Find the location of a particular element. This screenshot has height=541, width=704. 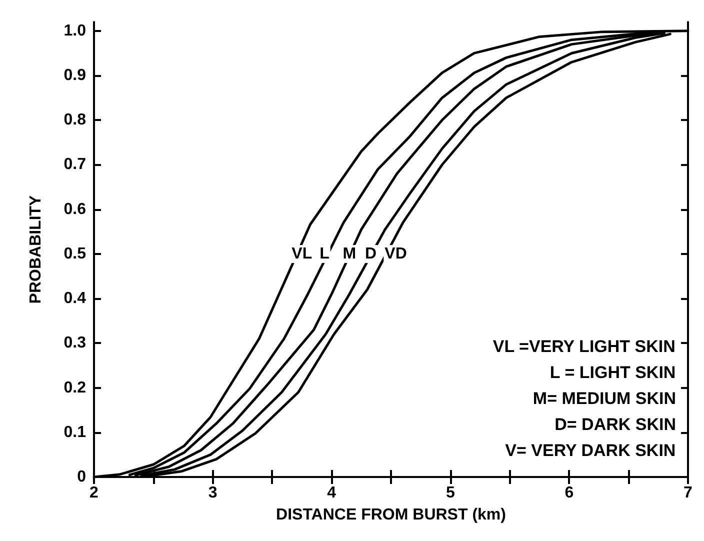

annotation: VL =VERY LIGHT SKIN is located at coordinates (584, 346).